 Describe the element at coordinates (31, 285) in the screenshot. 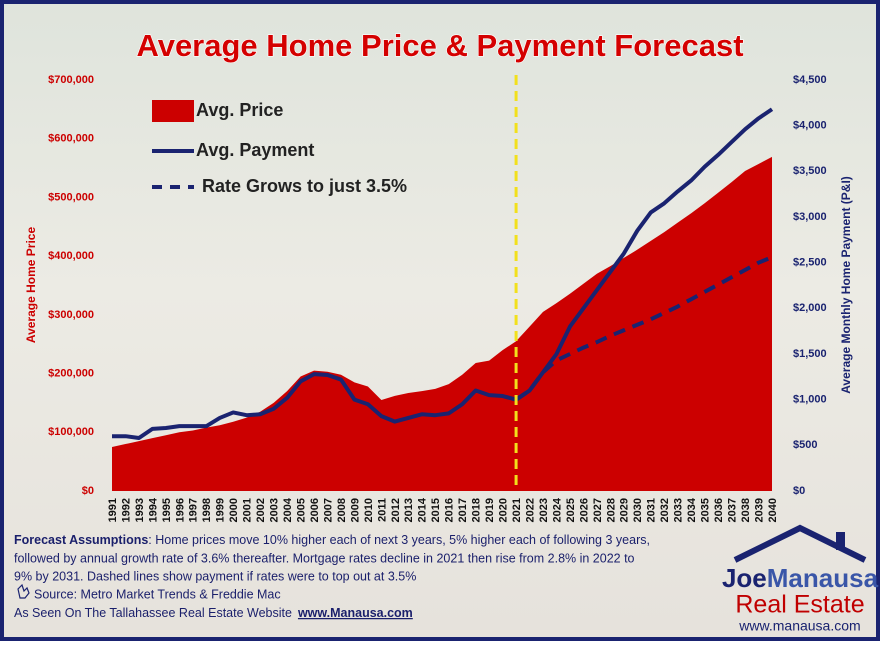

I see `y-axis-label: Average Home Price` at that location.